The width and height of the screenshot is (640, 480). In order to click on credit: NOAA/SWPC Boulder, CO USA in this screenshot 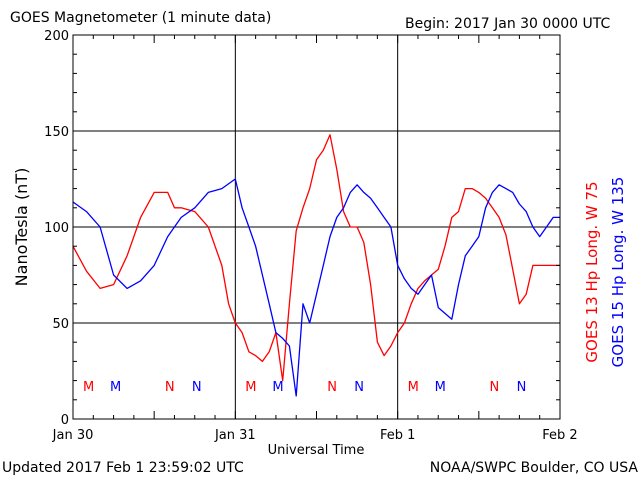, I will do `click(533, 468)`.